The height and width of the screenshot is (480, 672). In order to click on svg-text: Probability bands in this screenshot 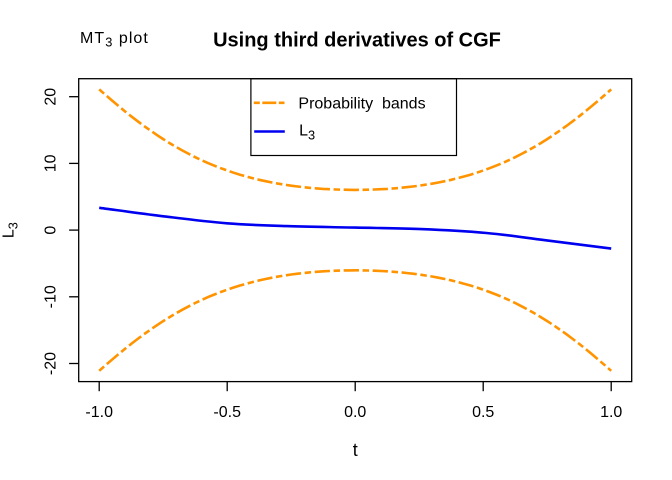, I will do `click(361, 103)`.